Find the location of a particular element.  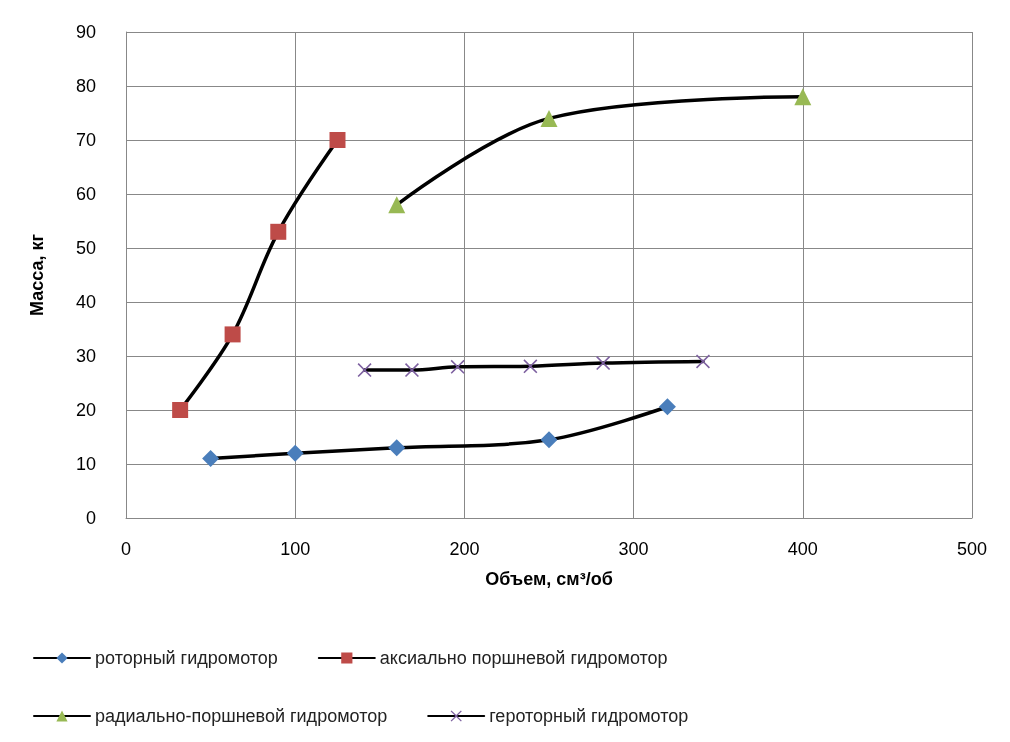

y-tick-label: 30 is located at coordinates (85, 356).